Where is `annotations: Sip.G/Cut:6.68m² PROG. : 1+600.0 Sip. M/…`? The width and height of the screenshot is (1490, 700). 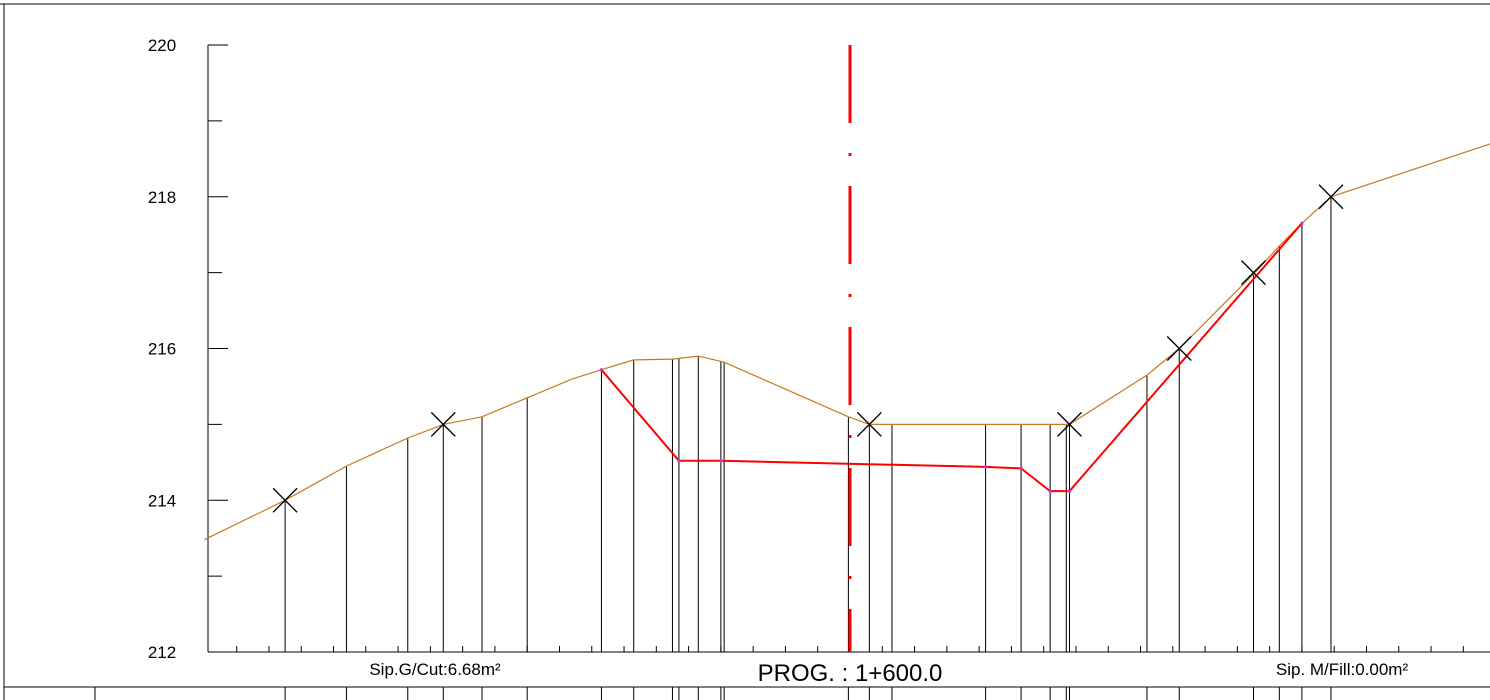
annotations: Sip.G/Cut:6.68m² PROG. : 1+600.0 Sip. M/… is located at coordinates (888, 673).